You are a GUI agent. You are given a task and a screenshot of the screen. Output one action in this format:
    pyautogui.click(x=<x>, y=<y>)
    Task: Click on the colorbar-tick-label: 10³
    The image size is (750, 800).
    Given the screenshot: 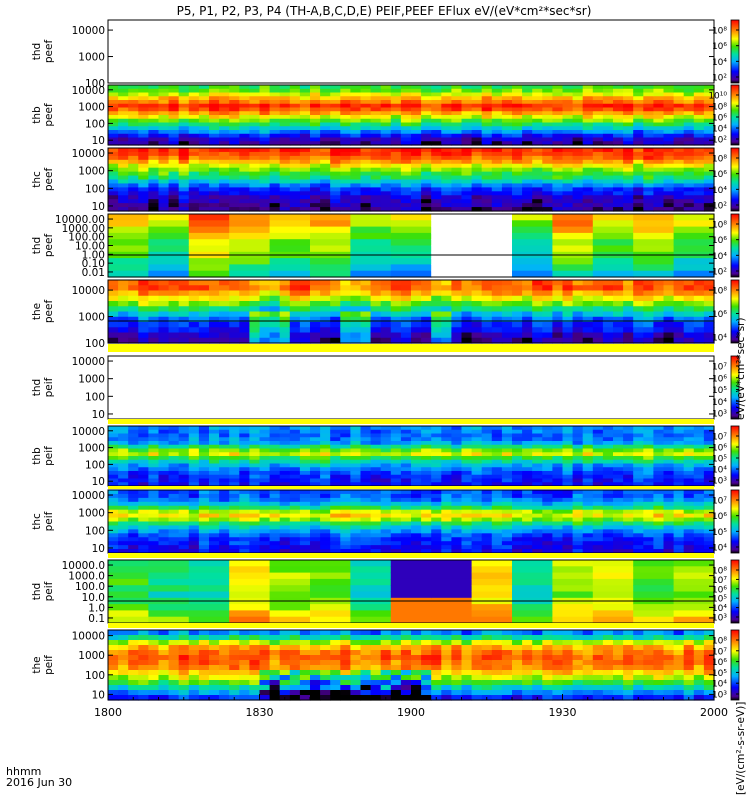 What is the action you would take?
    pyautogui.click(x=719, y=482)
    